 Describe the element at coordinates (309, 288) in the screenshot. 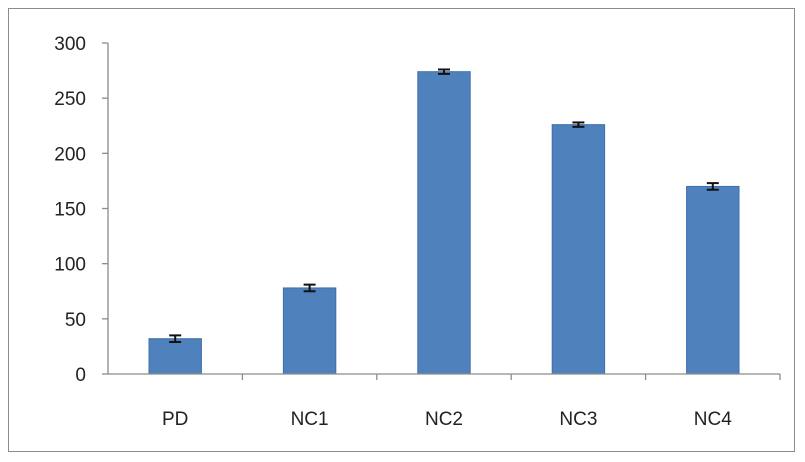

I see `error-bar-nc1` at that location.